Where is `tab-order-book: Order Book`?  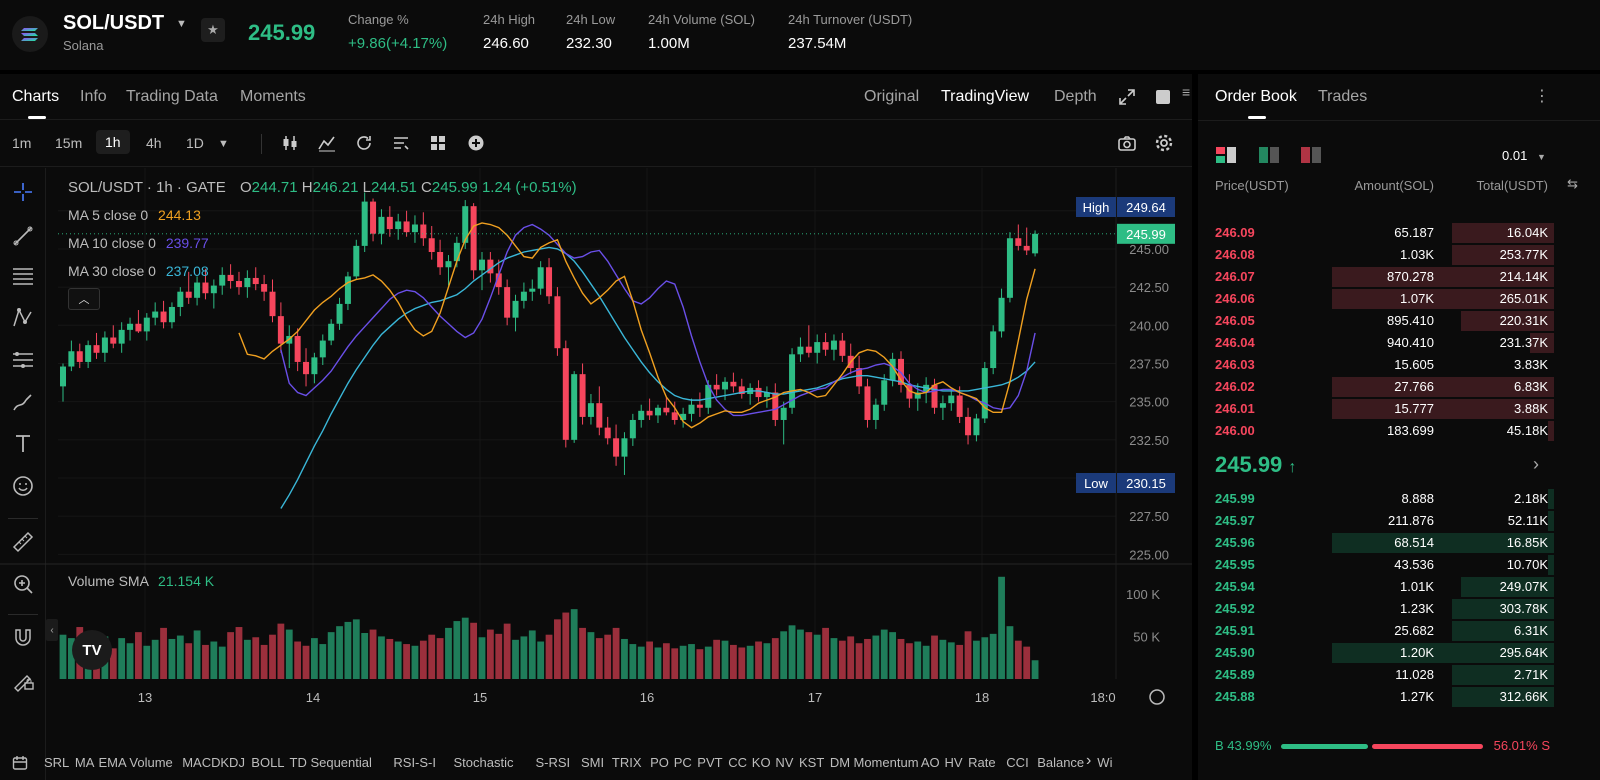
tab-order-book: Order Book is located at coordinates (1256, 103).